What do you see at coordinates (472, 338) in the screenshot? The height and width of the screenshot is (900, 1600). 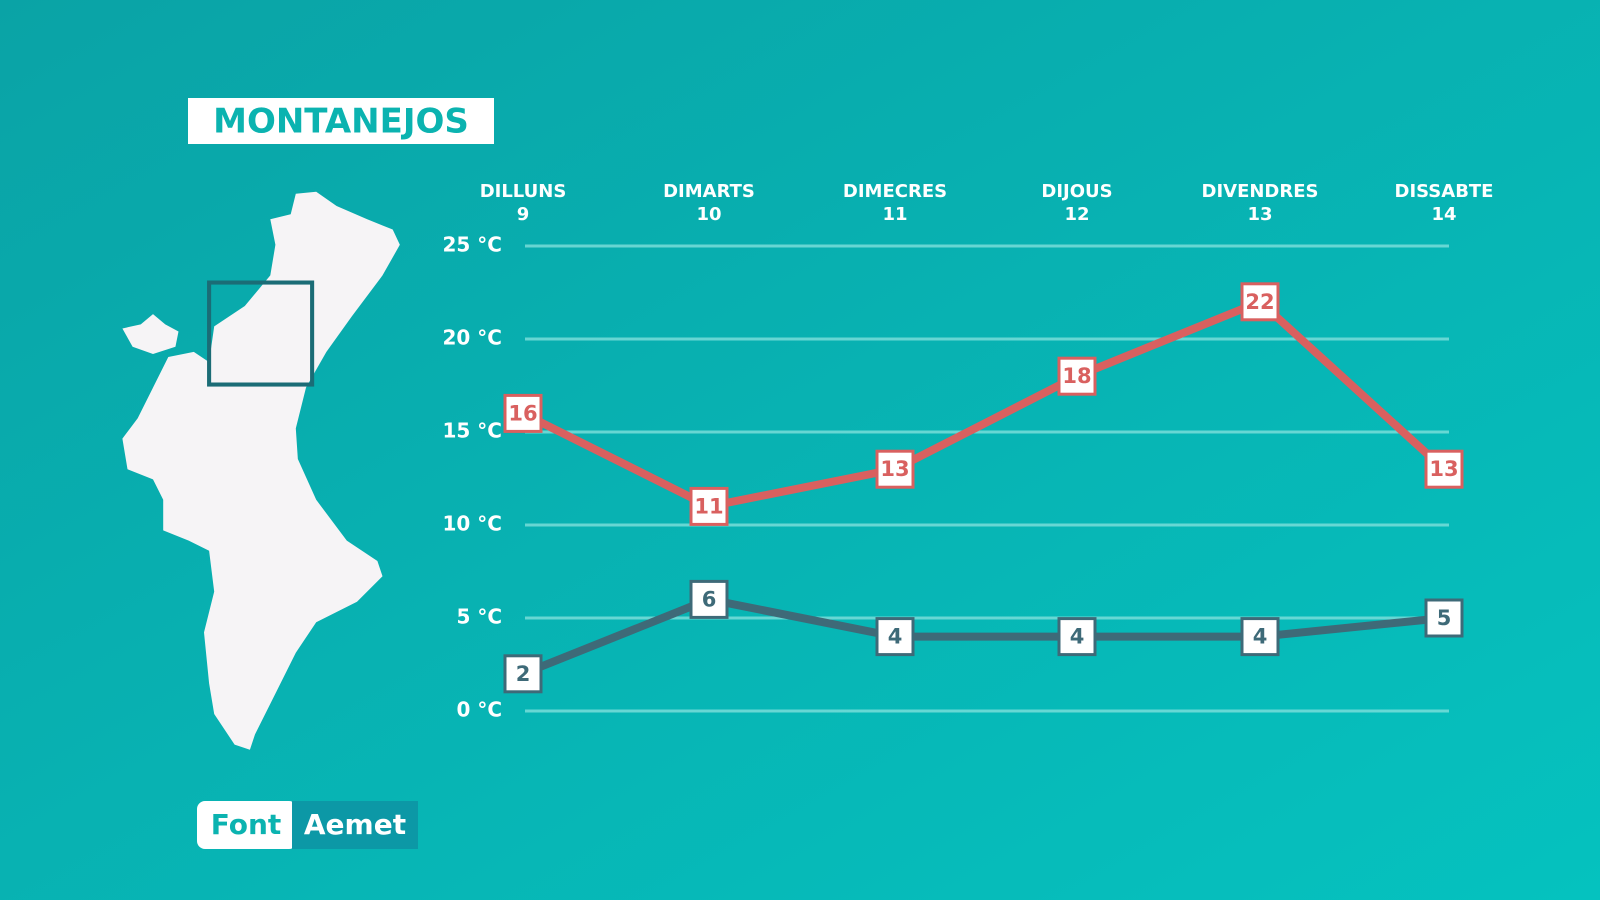 I see `y-tick-label: 20 °C` at bounding box center [472, 338].